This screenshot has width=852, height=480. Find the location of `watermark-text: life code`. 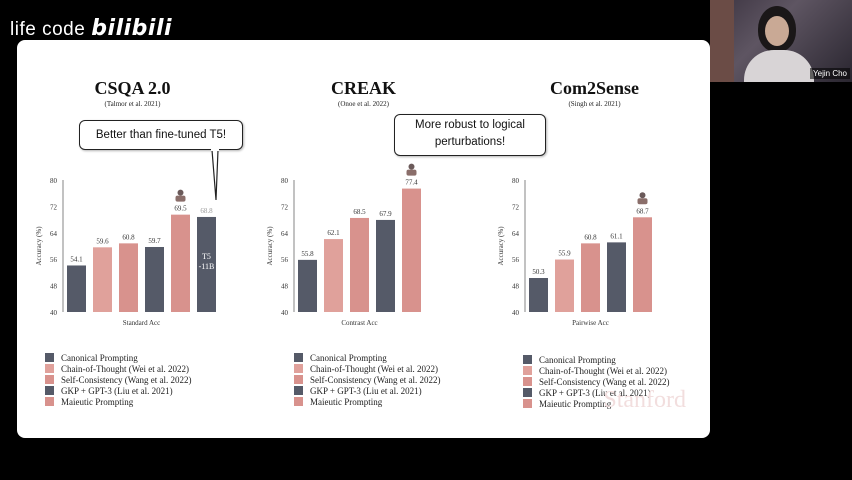

watermark-text: life code is located at coordinates (48, 29).